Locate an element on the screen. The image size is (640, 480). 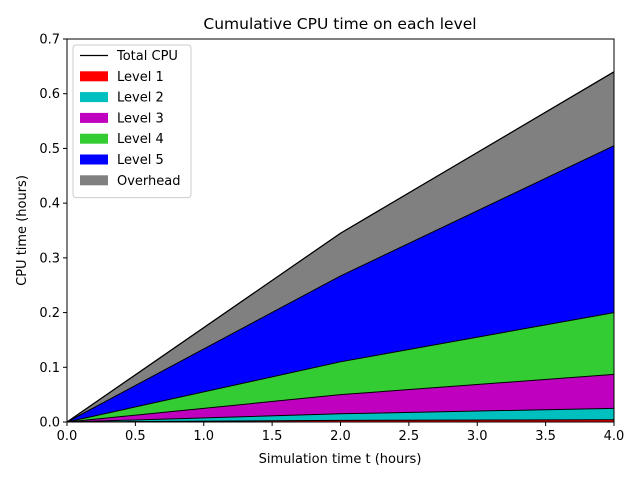
x-axis-label: Simulation time t (hours) is located at coordinates (340, 459).